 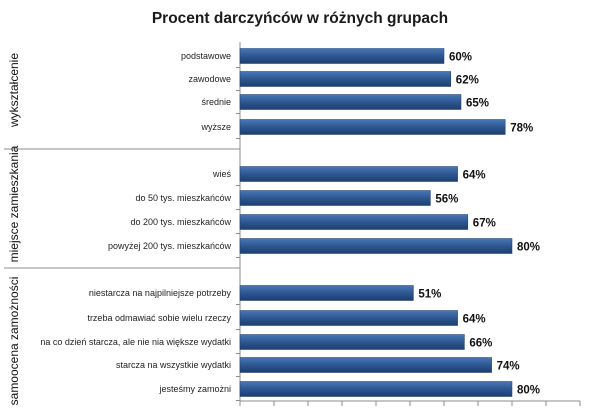 I want to click on category-label: trzeba odmawiać sobie wielu rzeczy, so click(x=159, y=318).